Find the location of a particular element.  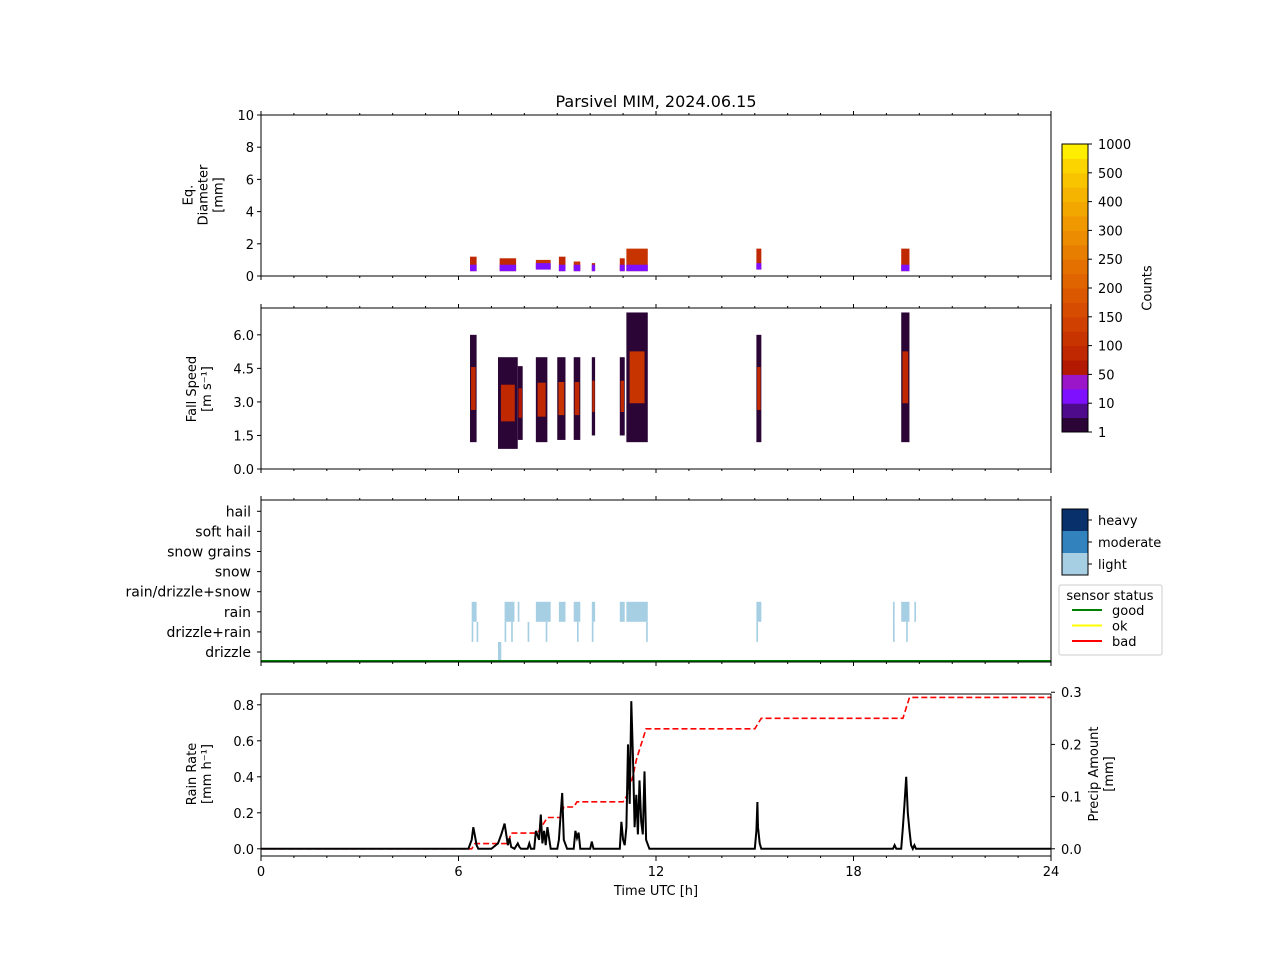

colorbar-tick-label: 400 is located at coordinates (1110, 203).